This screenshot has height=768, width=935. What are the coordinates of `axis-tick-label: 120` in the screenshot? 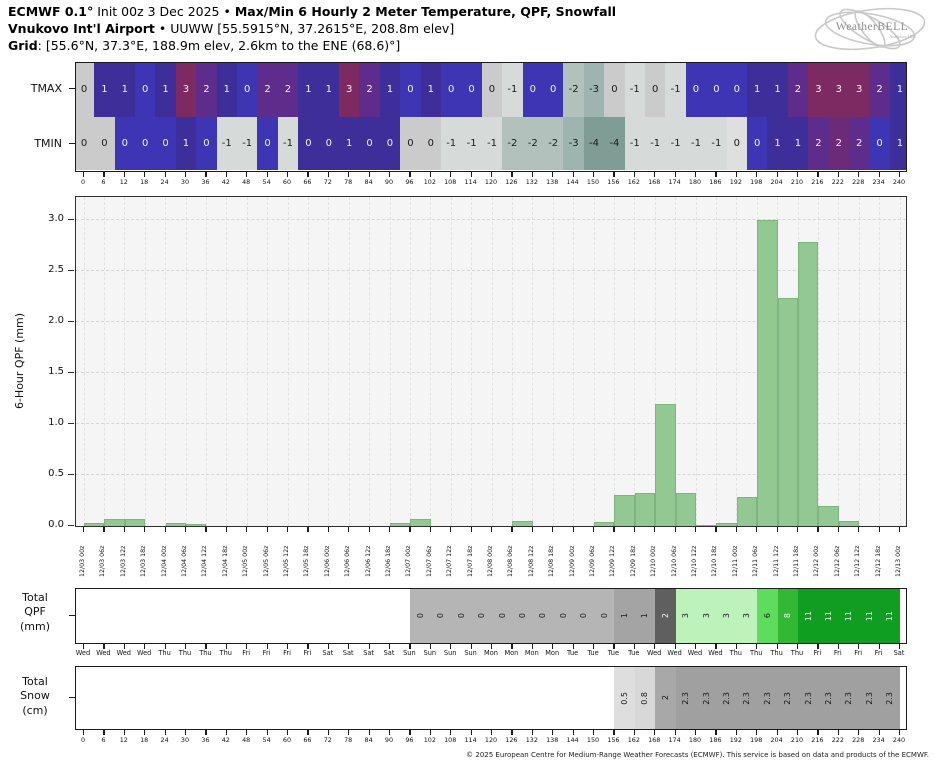 It's located at (491, 182).